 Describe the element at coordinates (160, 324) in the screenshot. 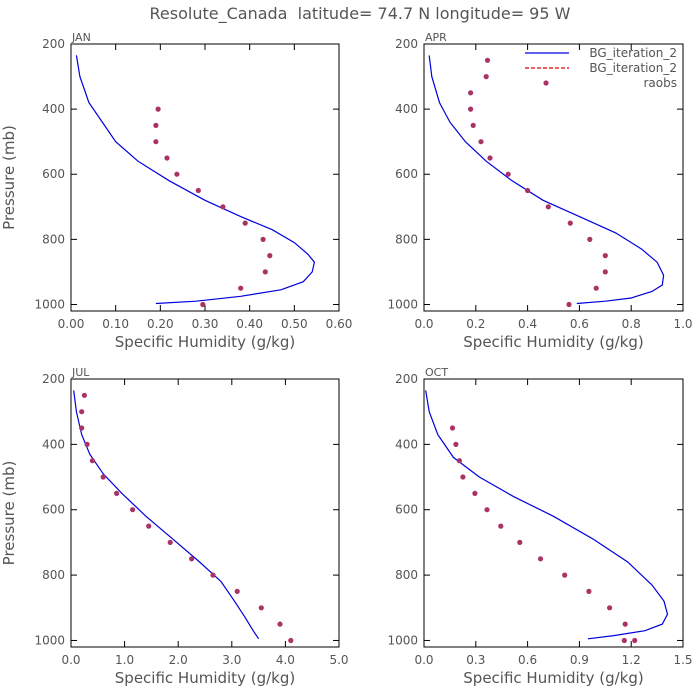

I see `x-tick-label: 0.20` at that location.